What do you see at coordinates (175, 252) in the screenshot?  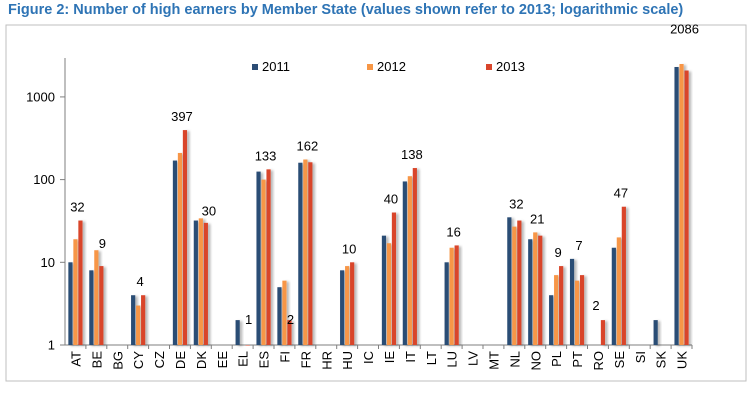 I see `bar-2011-DE` at bounding box center [175, 252].